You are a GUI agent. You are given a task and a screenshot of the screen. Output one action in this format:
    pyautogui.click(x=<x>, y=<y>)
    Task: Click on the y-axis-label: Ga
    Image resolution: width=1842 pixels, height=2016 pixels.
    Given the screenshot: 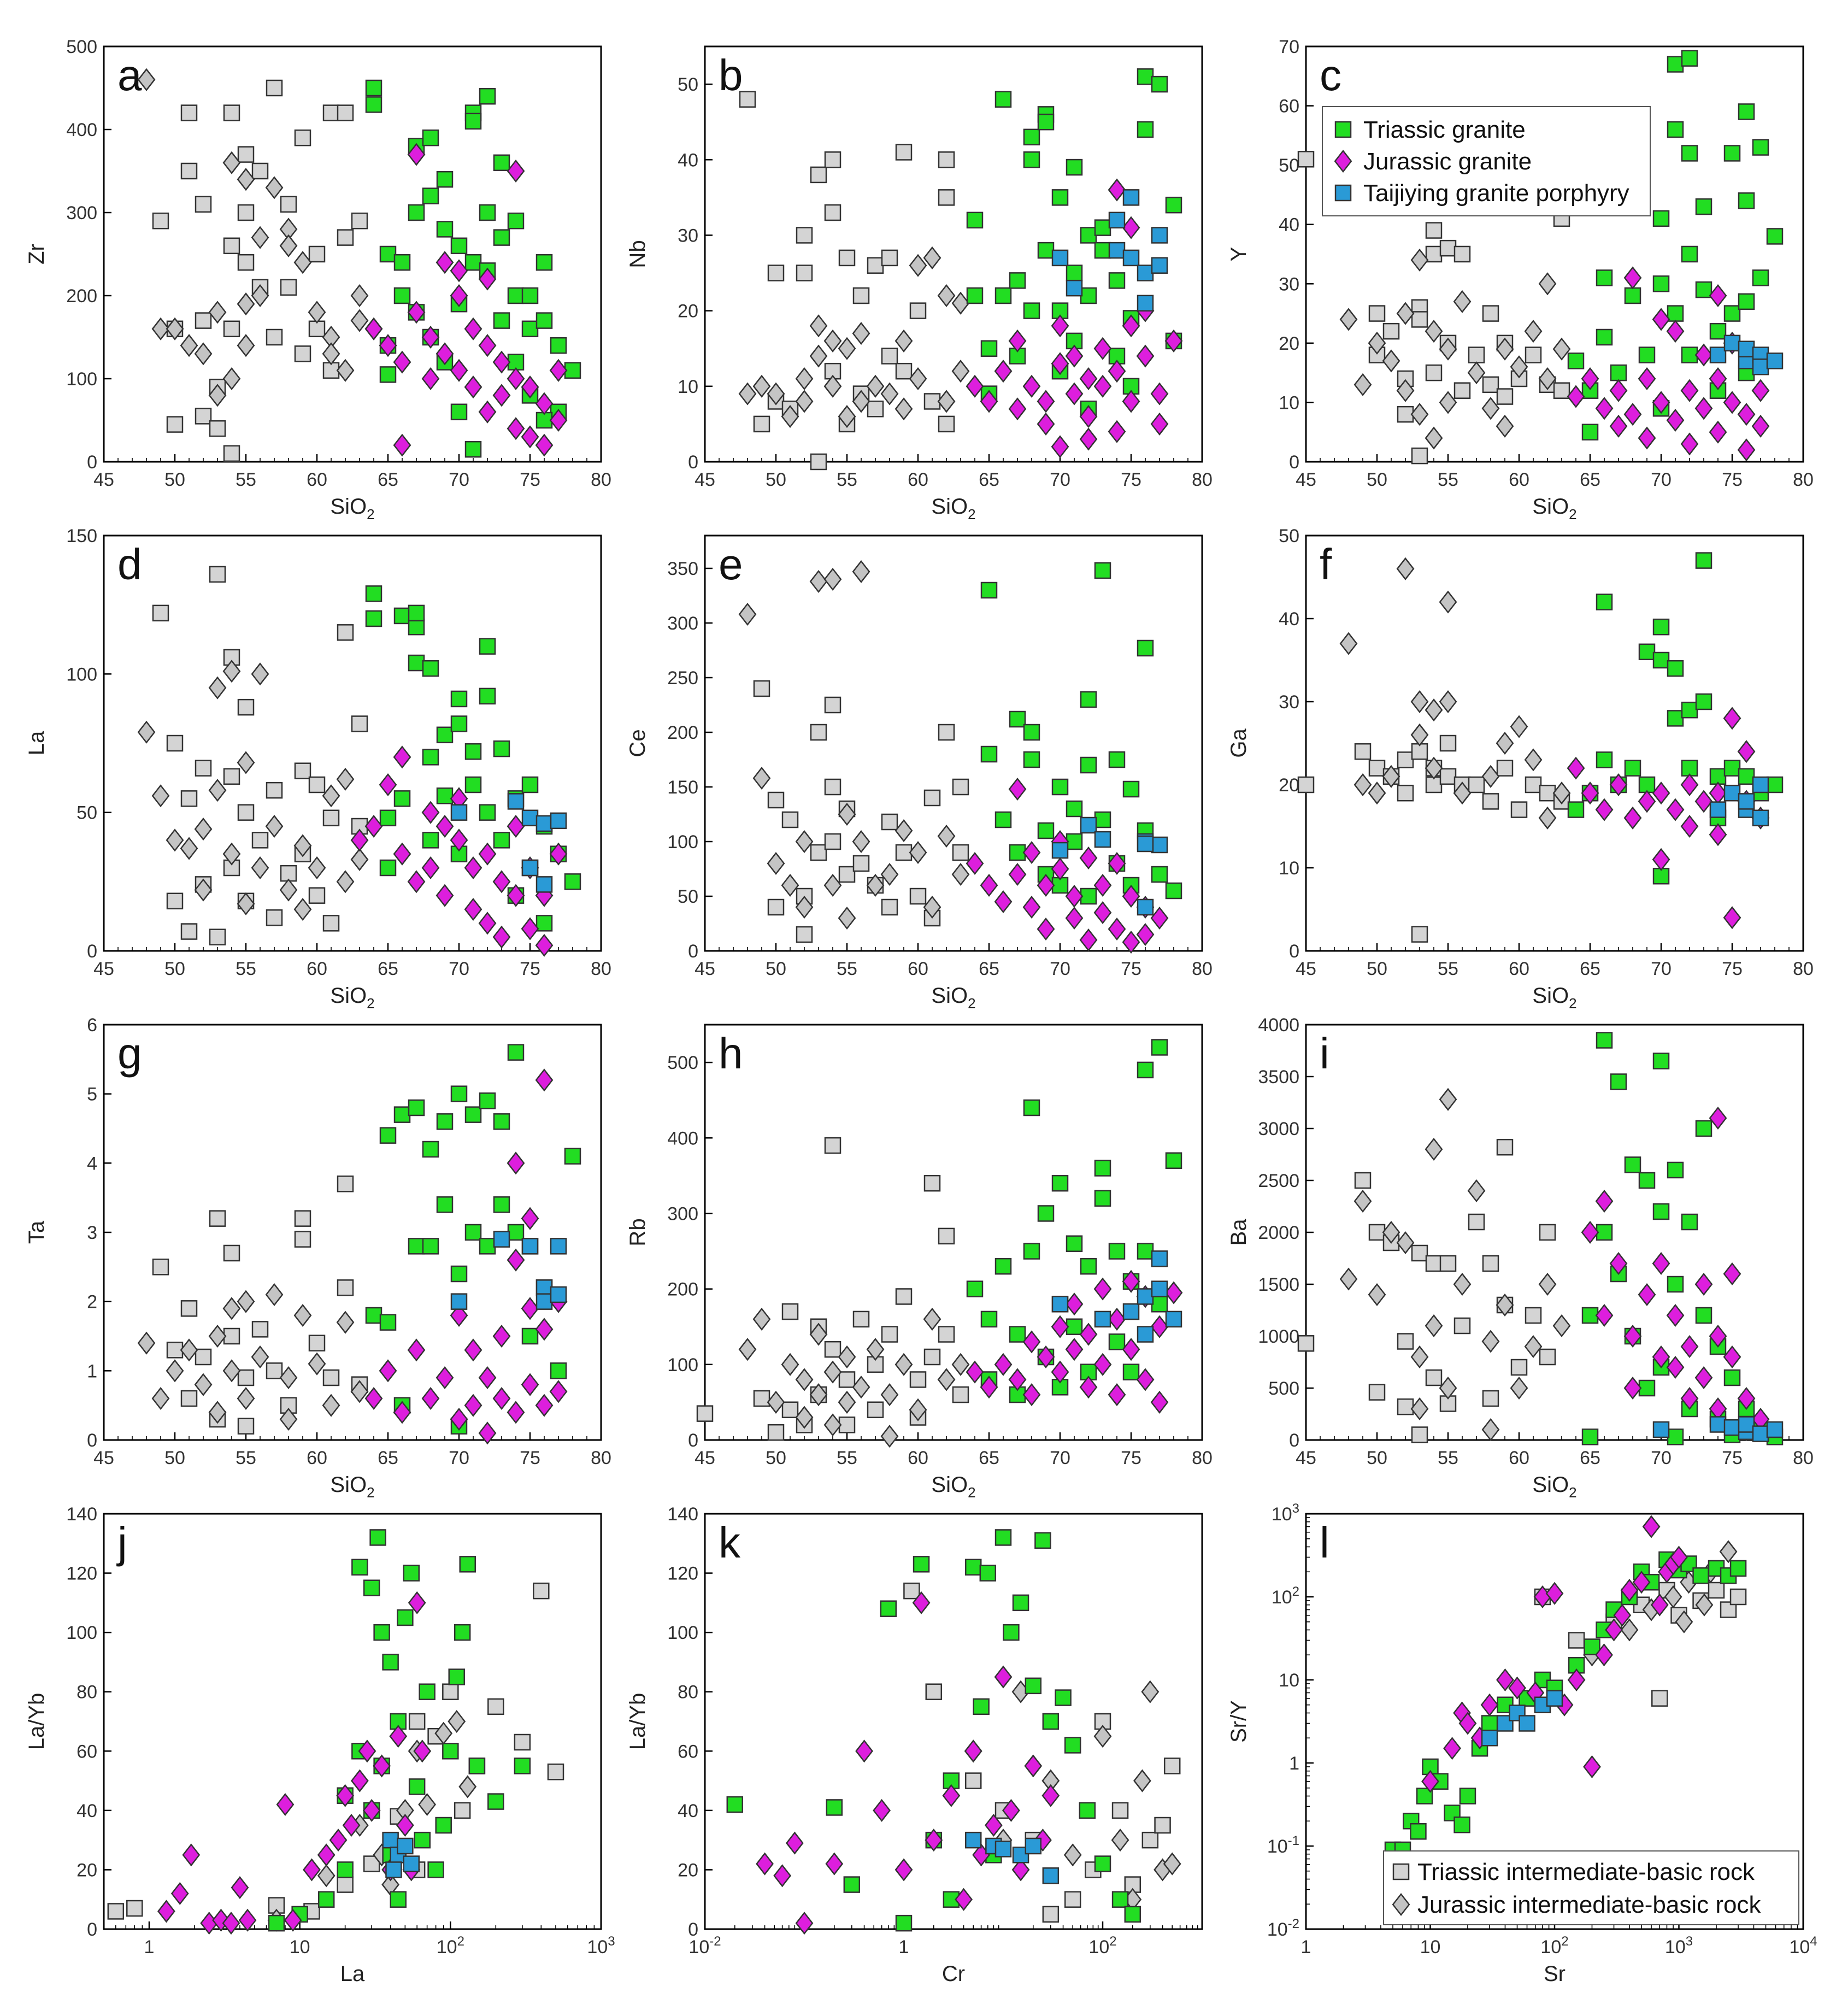 What is the action you would take?
    pyautogui.click(x=1239, y=743)
    